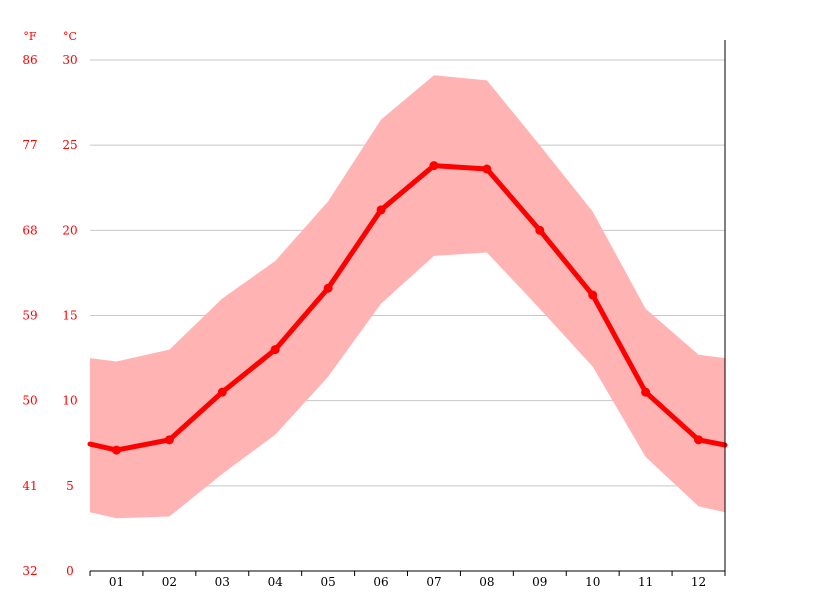 The width and height of the screenshot is (815, 611). I want to click on x-tick-label-01: 01, so click(116, 582).